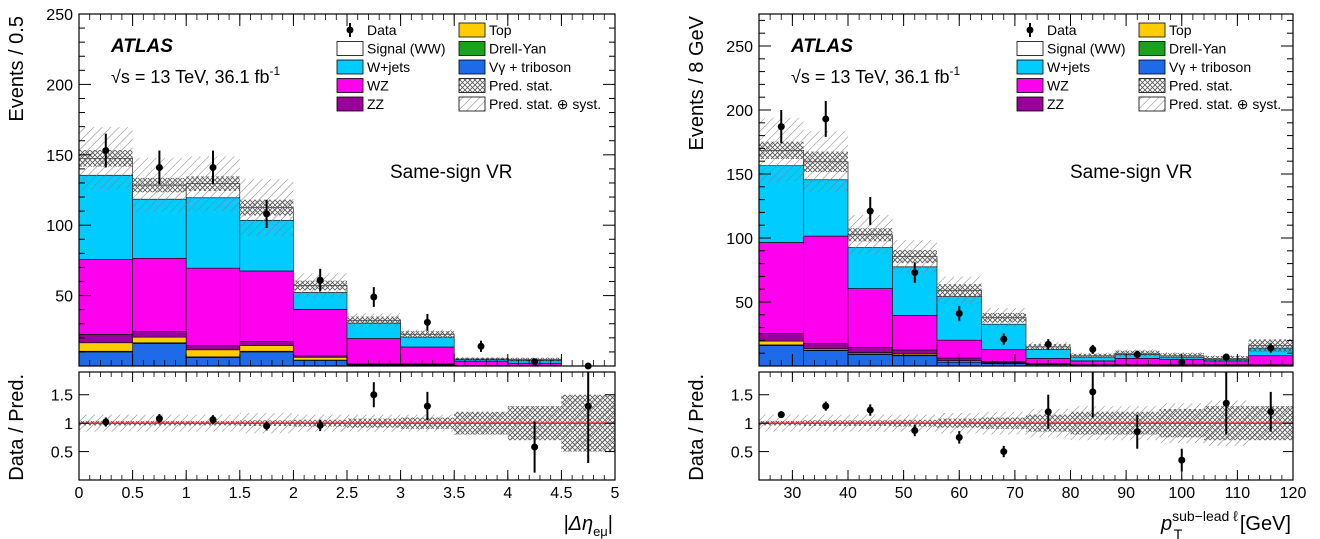 The width and height of the screenshot is (1320, 539). I want to click on x-tick-label: 3.5, so click(454, 493).